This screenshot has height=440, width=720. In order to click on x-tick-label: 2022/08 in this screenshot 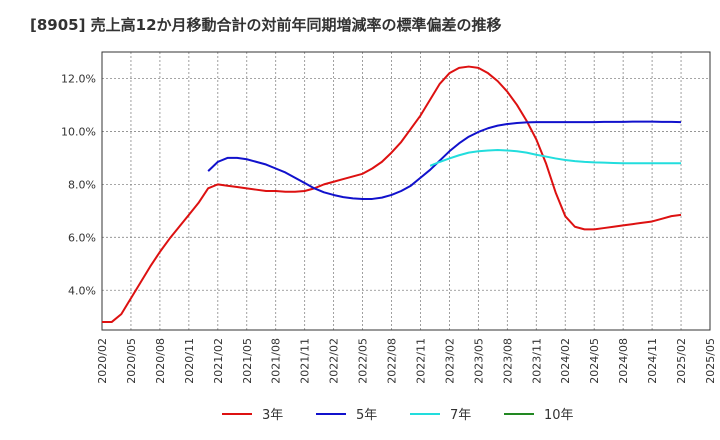, I will do `click(392, 361)`.